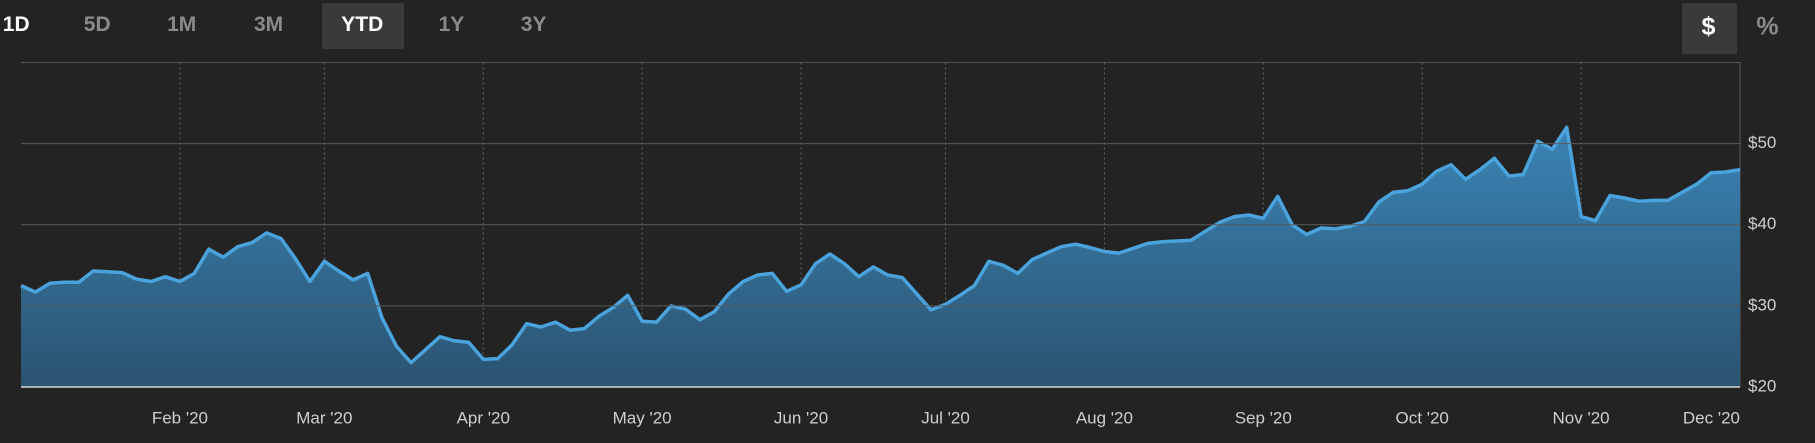 This screenshot has width=1815, height=443. What do you see at coordinates (1762, 142) in the screenshot?
I see `y-tick-label: $50` at bounding box center [1762, 142].